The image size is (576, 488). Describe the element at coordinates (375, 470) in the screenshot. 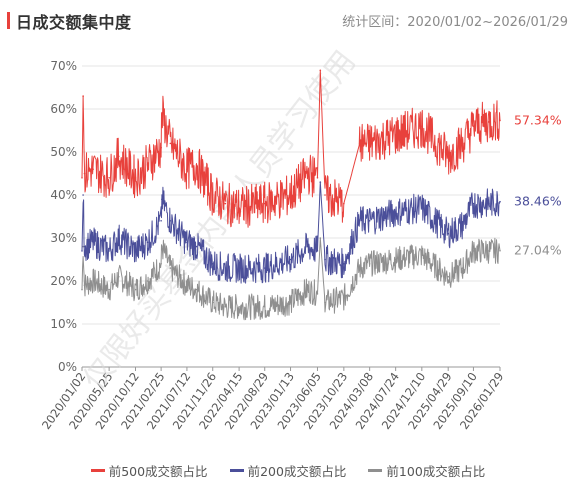

I see `legend-swatch-top100` at that location.